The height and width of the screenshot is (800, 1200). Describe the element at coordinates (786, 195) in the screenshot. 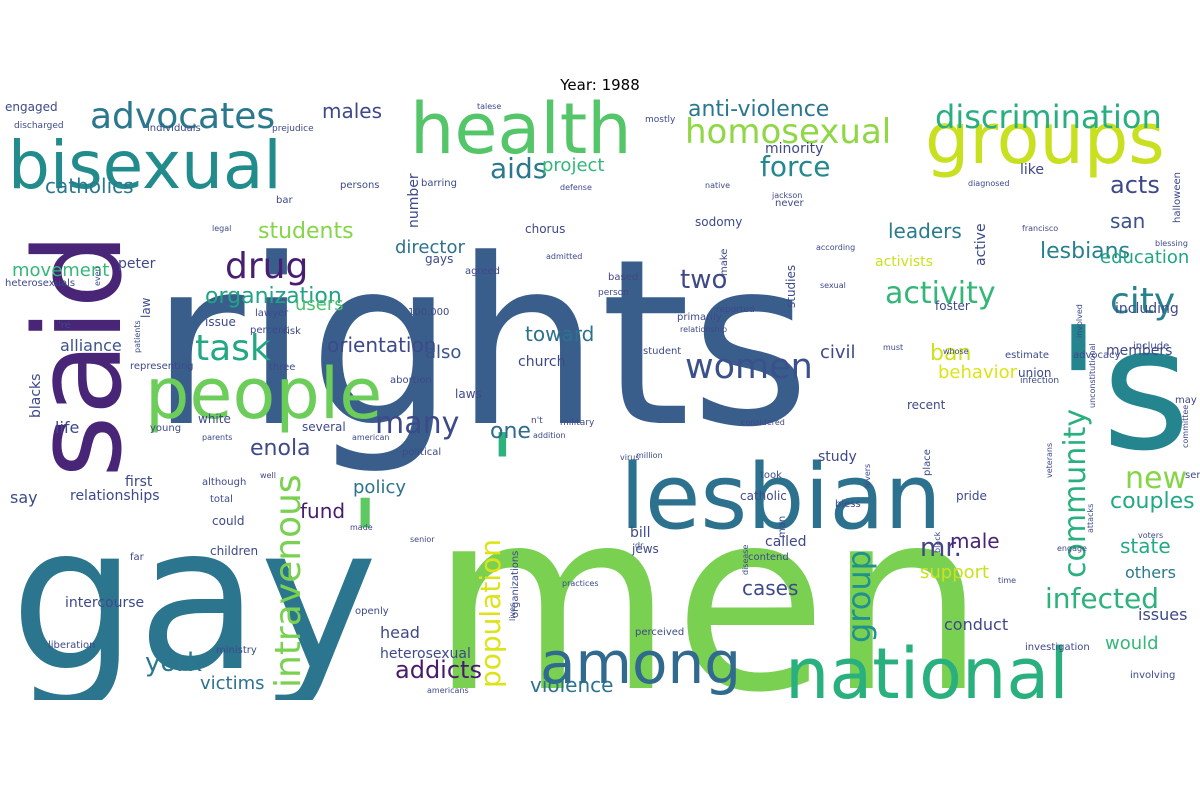

I see `word-133: jackson` at that location.